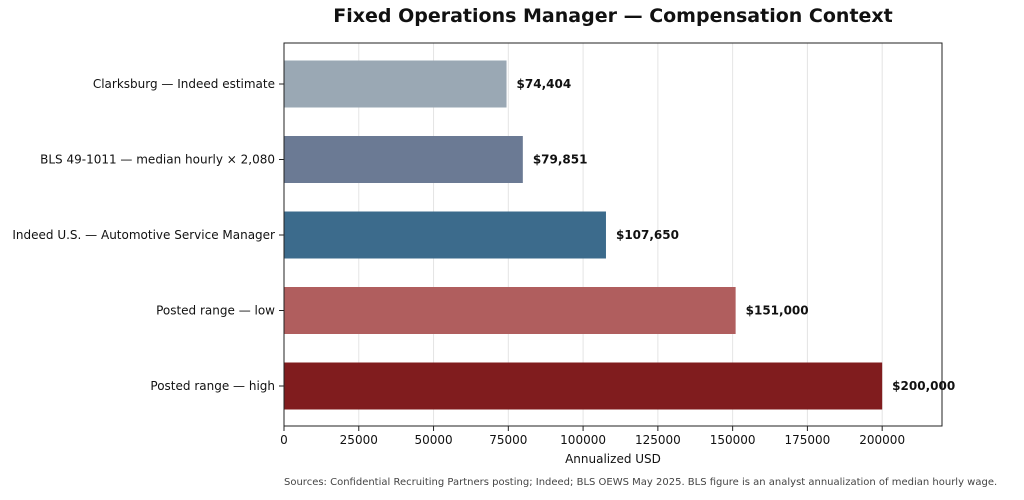 The height and width of the screenshot is (500, 1024). I want to click on x-tick-label: 100000, so click(583, 440).